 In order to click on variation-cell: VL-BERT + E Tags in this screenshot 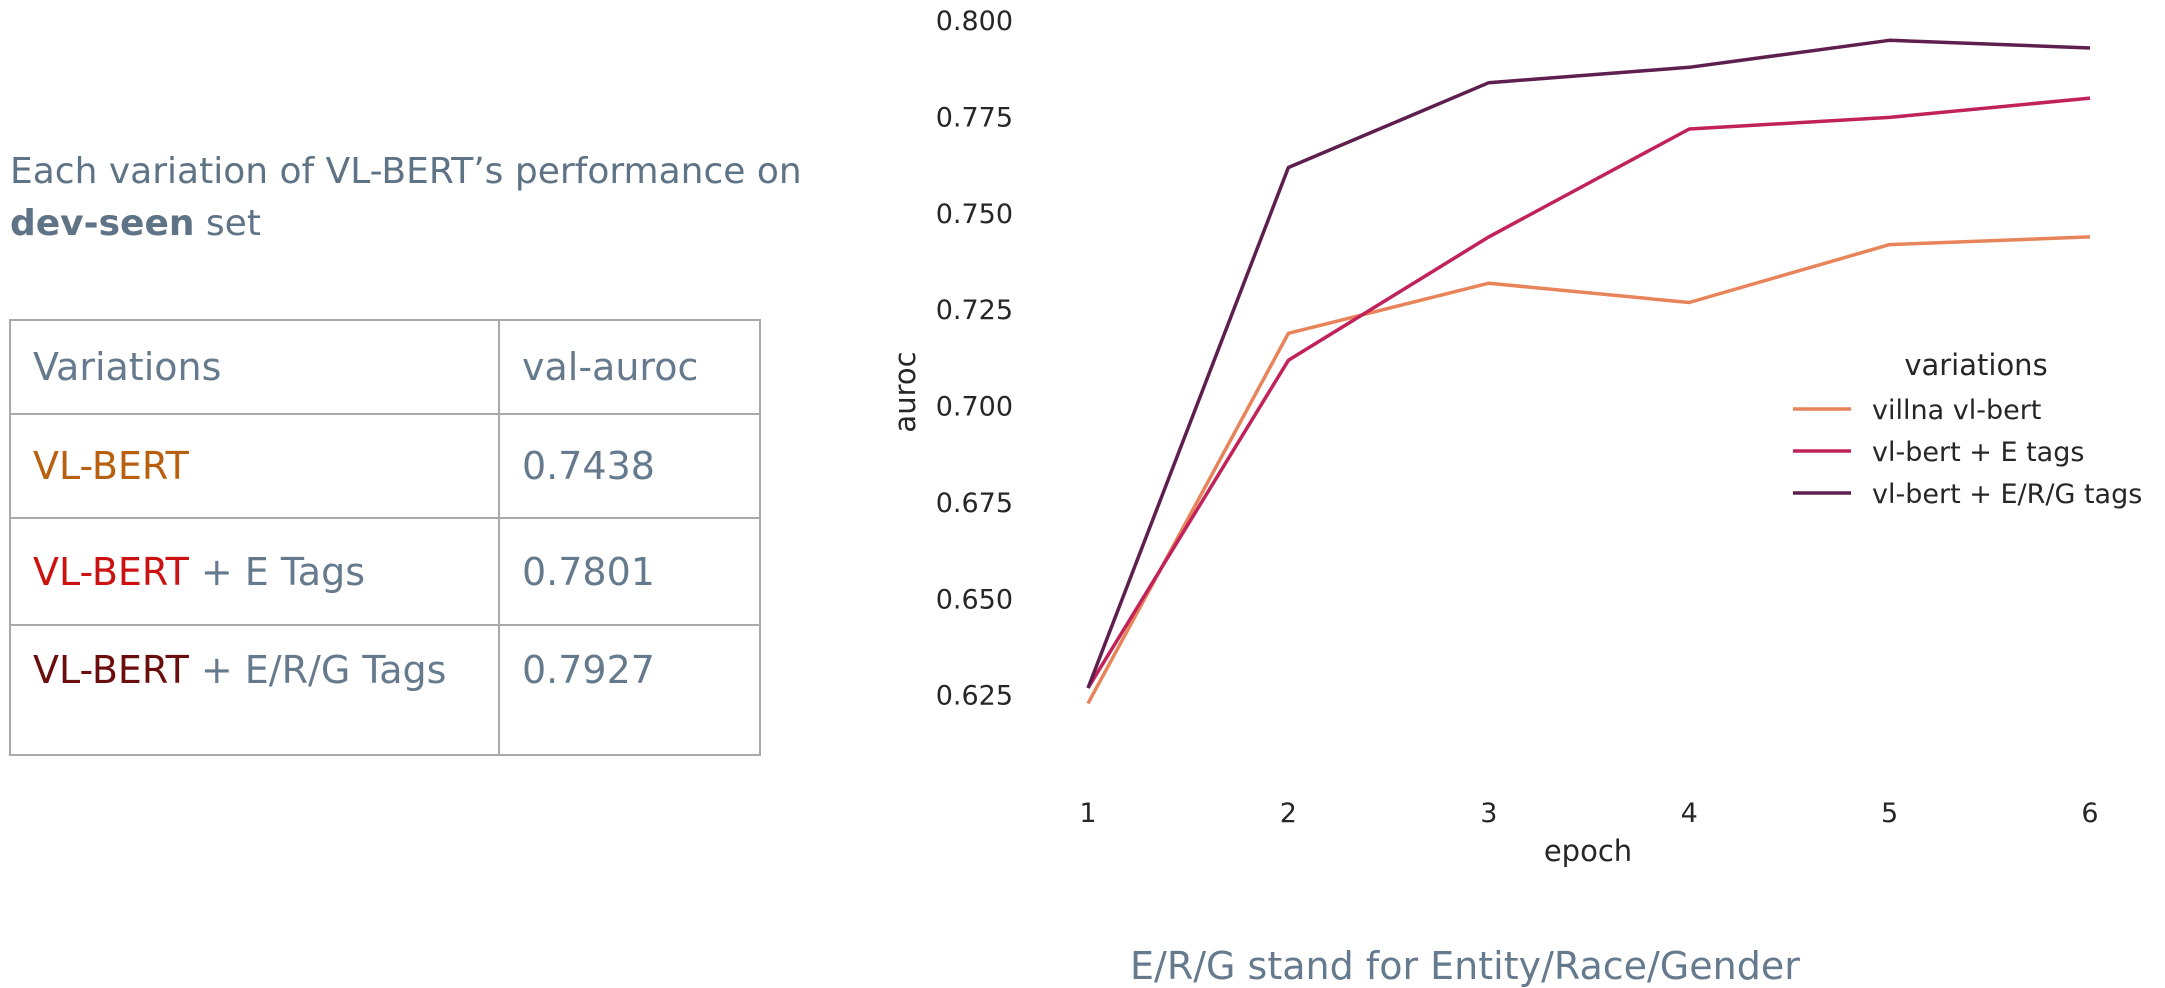, I will do `click(254, 571)`.